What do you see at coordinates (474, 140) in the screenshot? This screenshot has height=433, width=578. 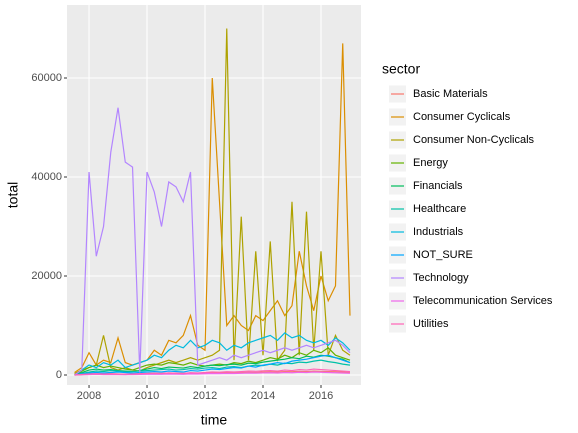 I see `legend-label: Consumer Non-Cyclicals` at bounding box center [474, 140].